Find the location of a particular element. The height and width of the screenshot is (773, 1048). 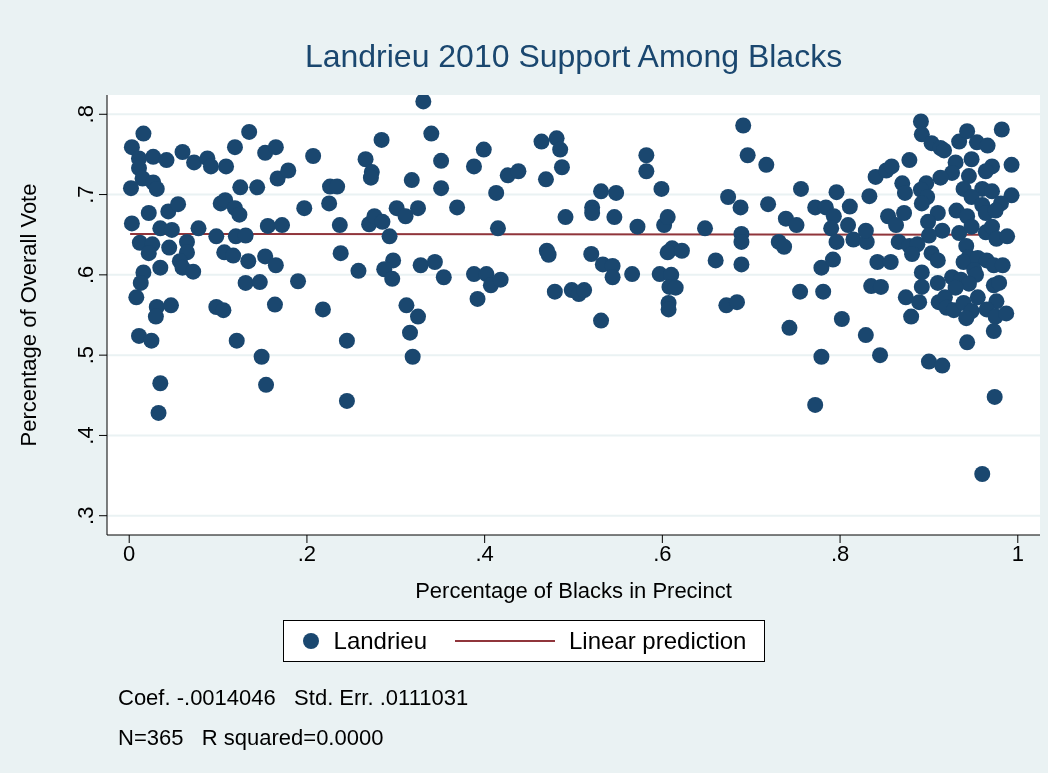

x-tick-label: 0 is located at coordinates (129, 553).